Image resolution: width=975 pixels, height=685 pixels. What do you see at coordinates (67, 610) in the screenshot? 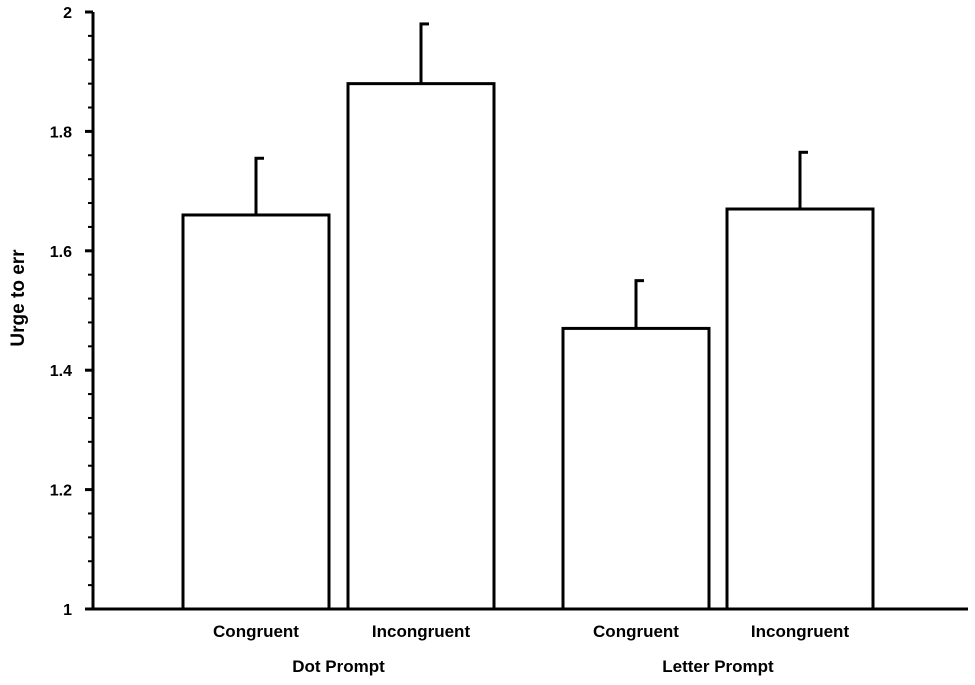
I see `y-tick-label: 1` at bounding box center [67, 610].